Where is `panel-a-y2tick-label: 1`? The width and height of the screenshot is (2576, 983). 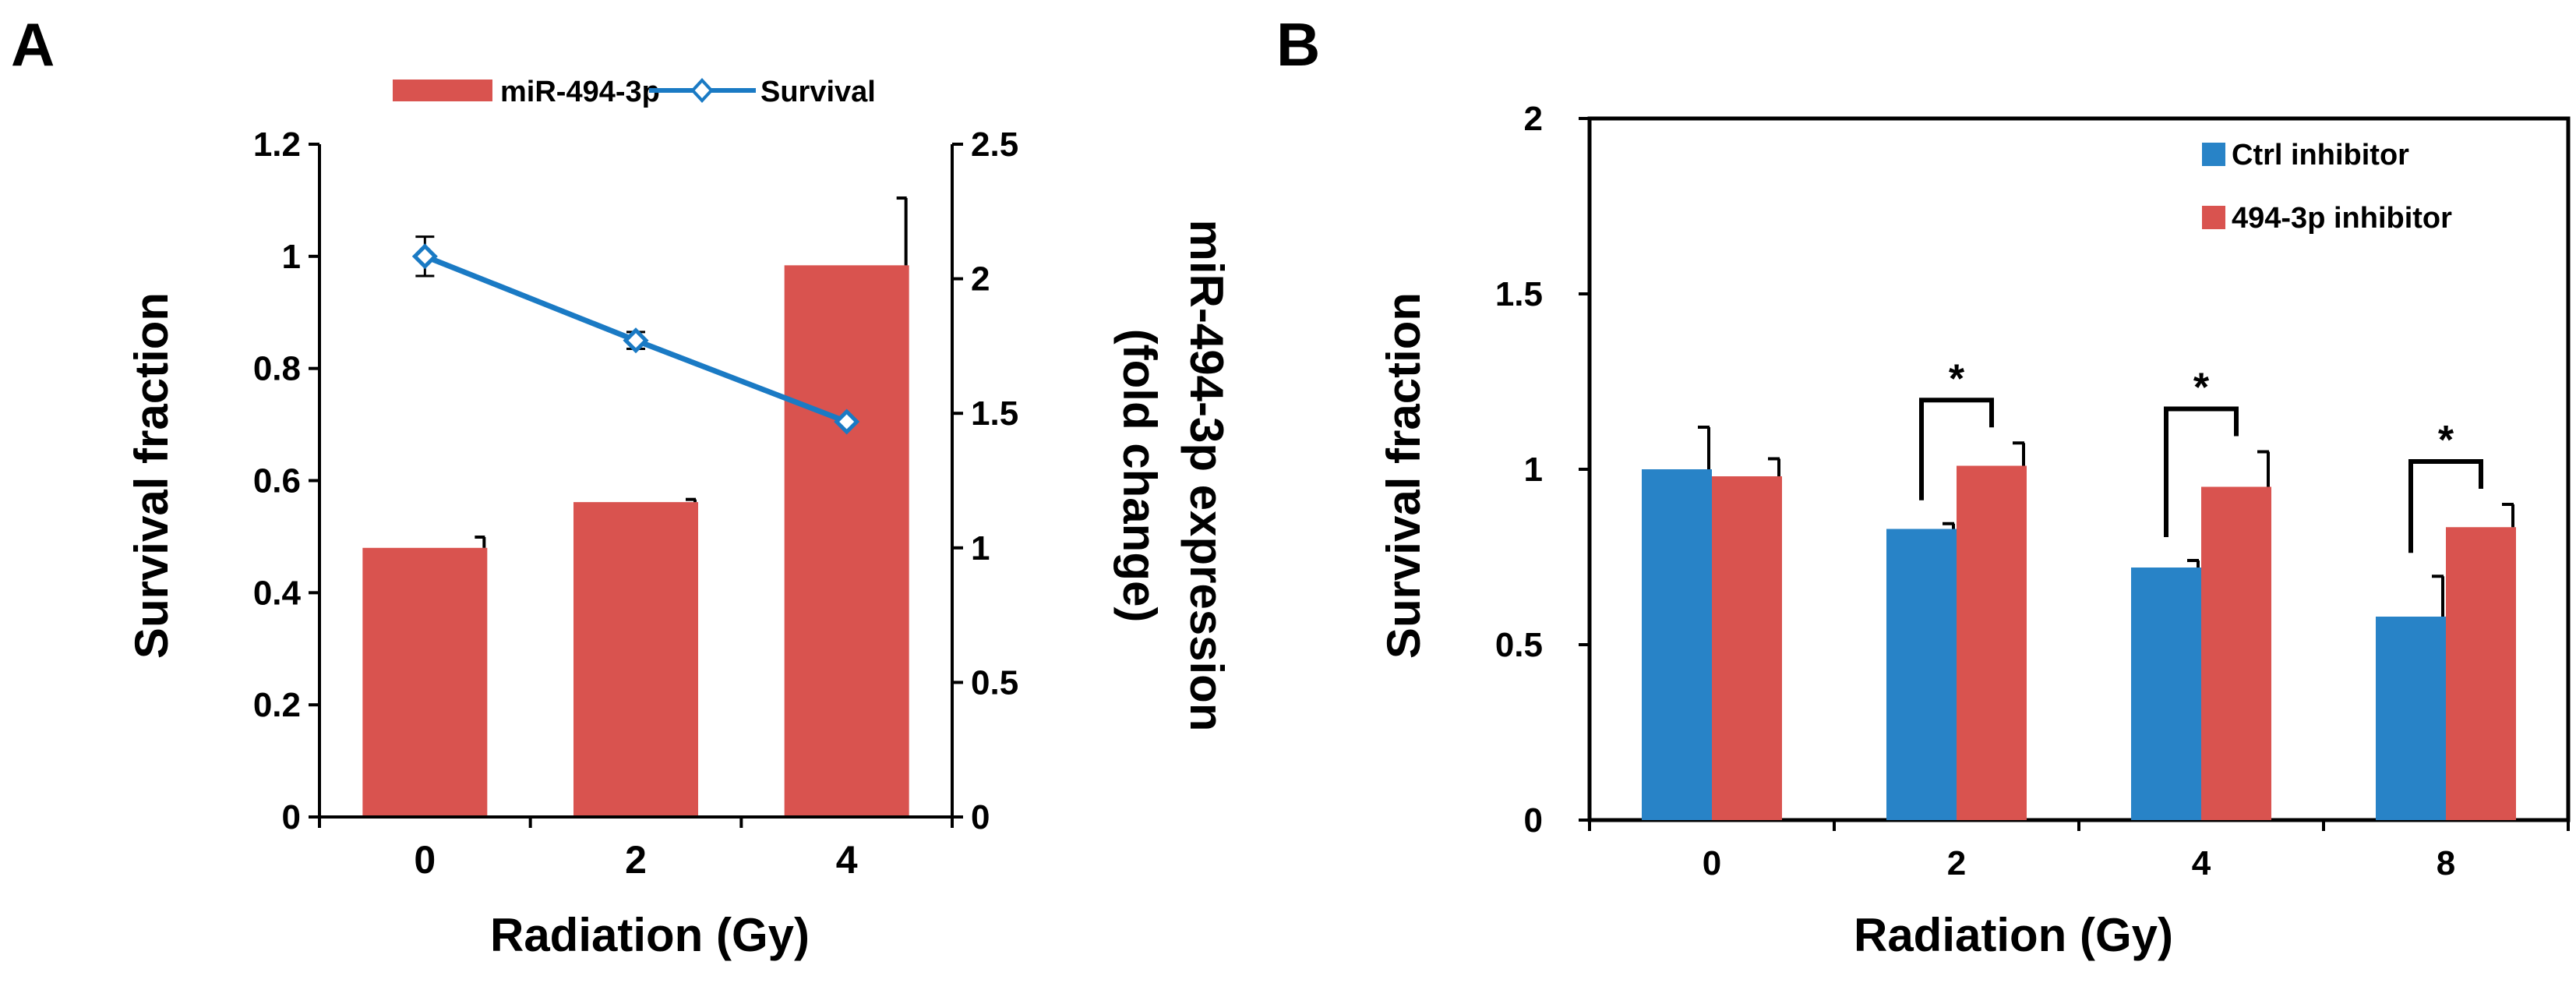
panel-a-y2tick-label: 1 is located at coordinates (980, 548).